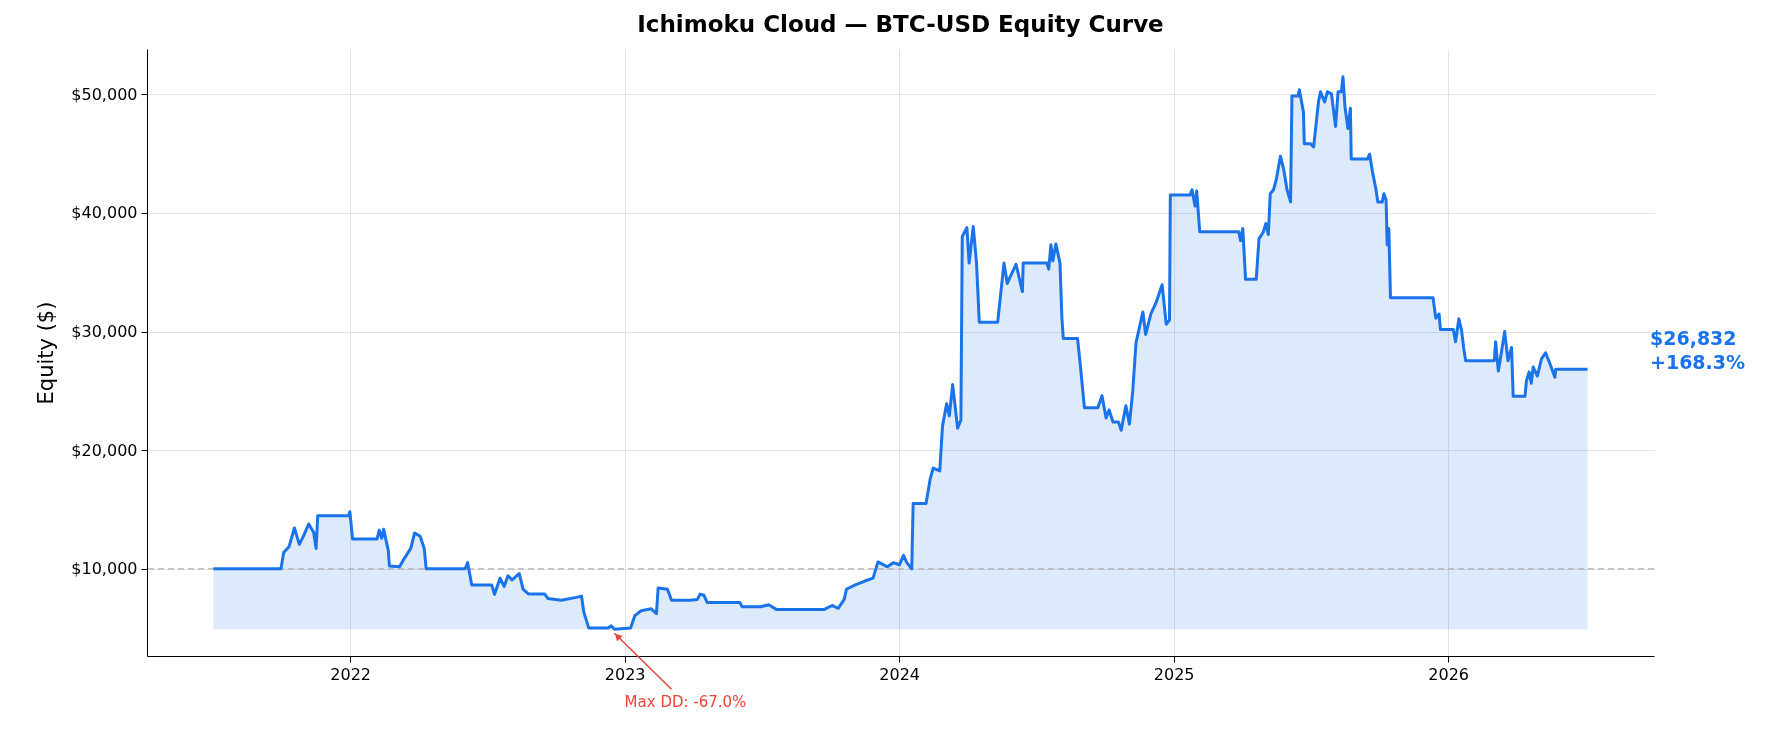  Describe the element at coordinates (625, 674) in the screenshot. I see `x-tick-label: 2023` at that location.